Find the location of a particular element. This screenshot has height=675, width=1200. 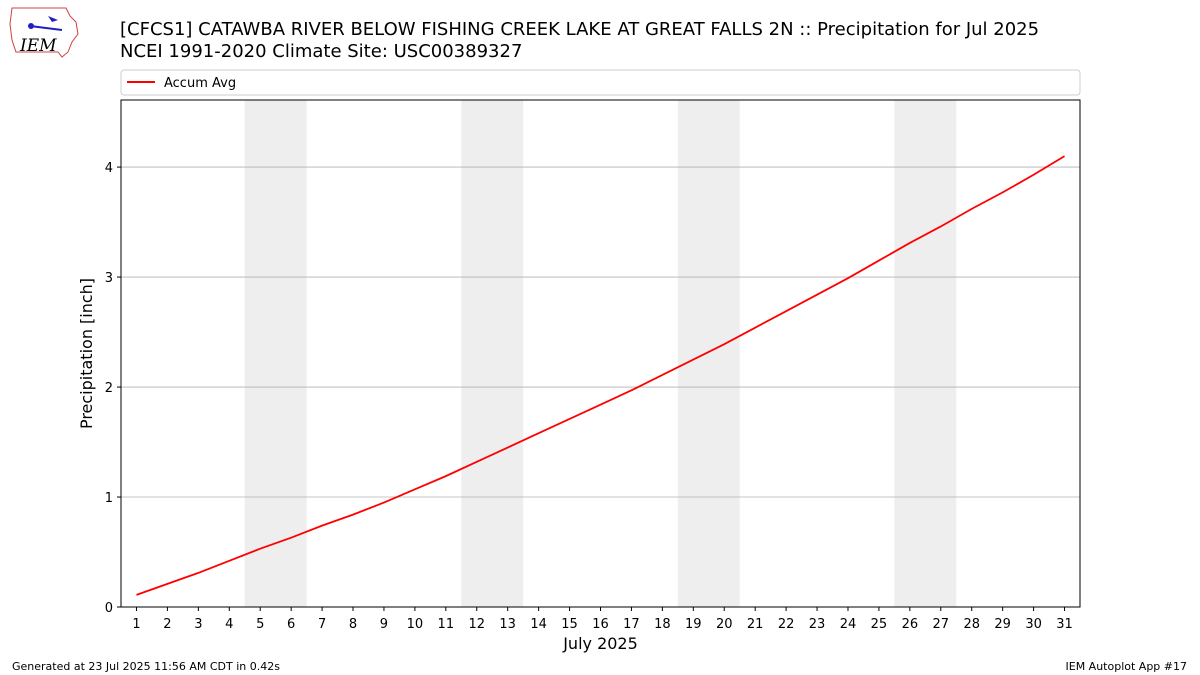

legend: Accum Avg is located at coordinates (600, 82).